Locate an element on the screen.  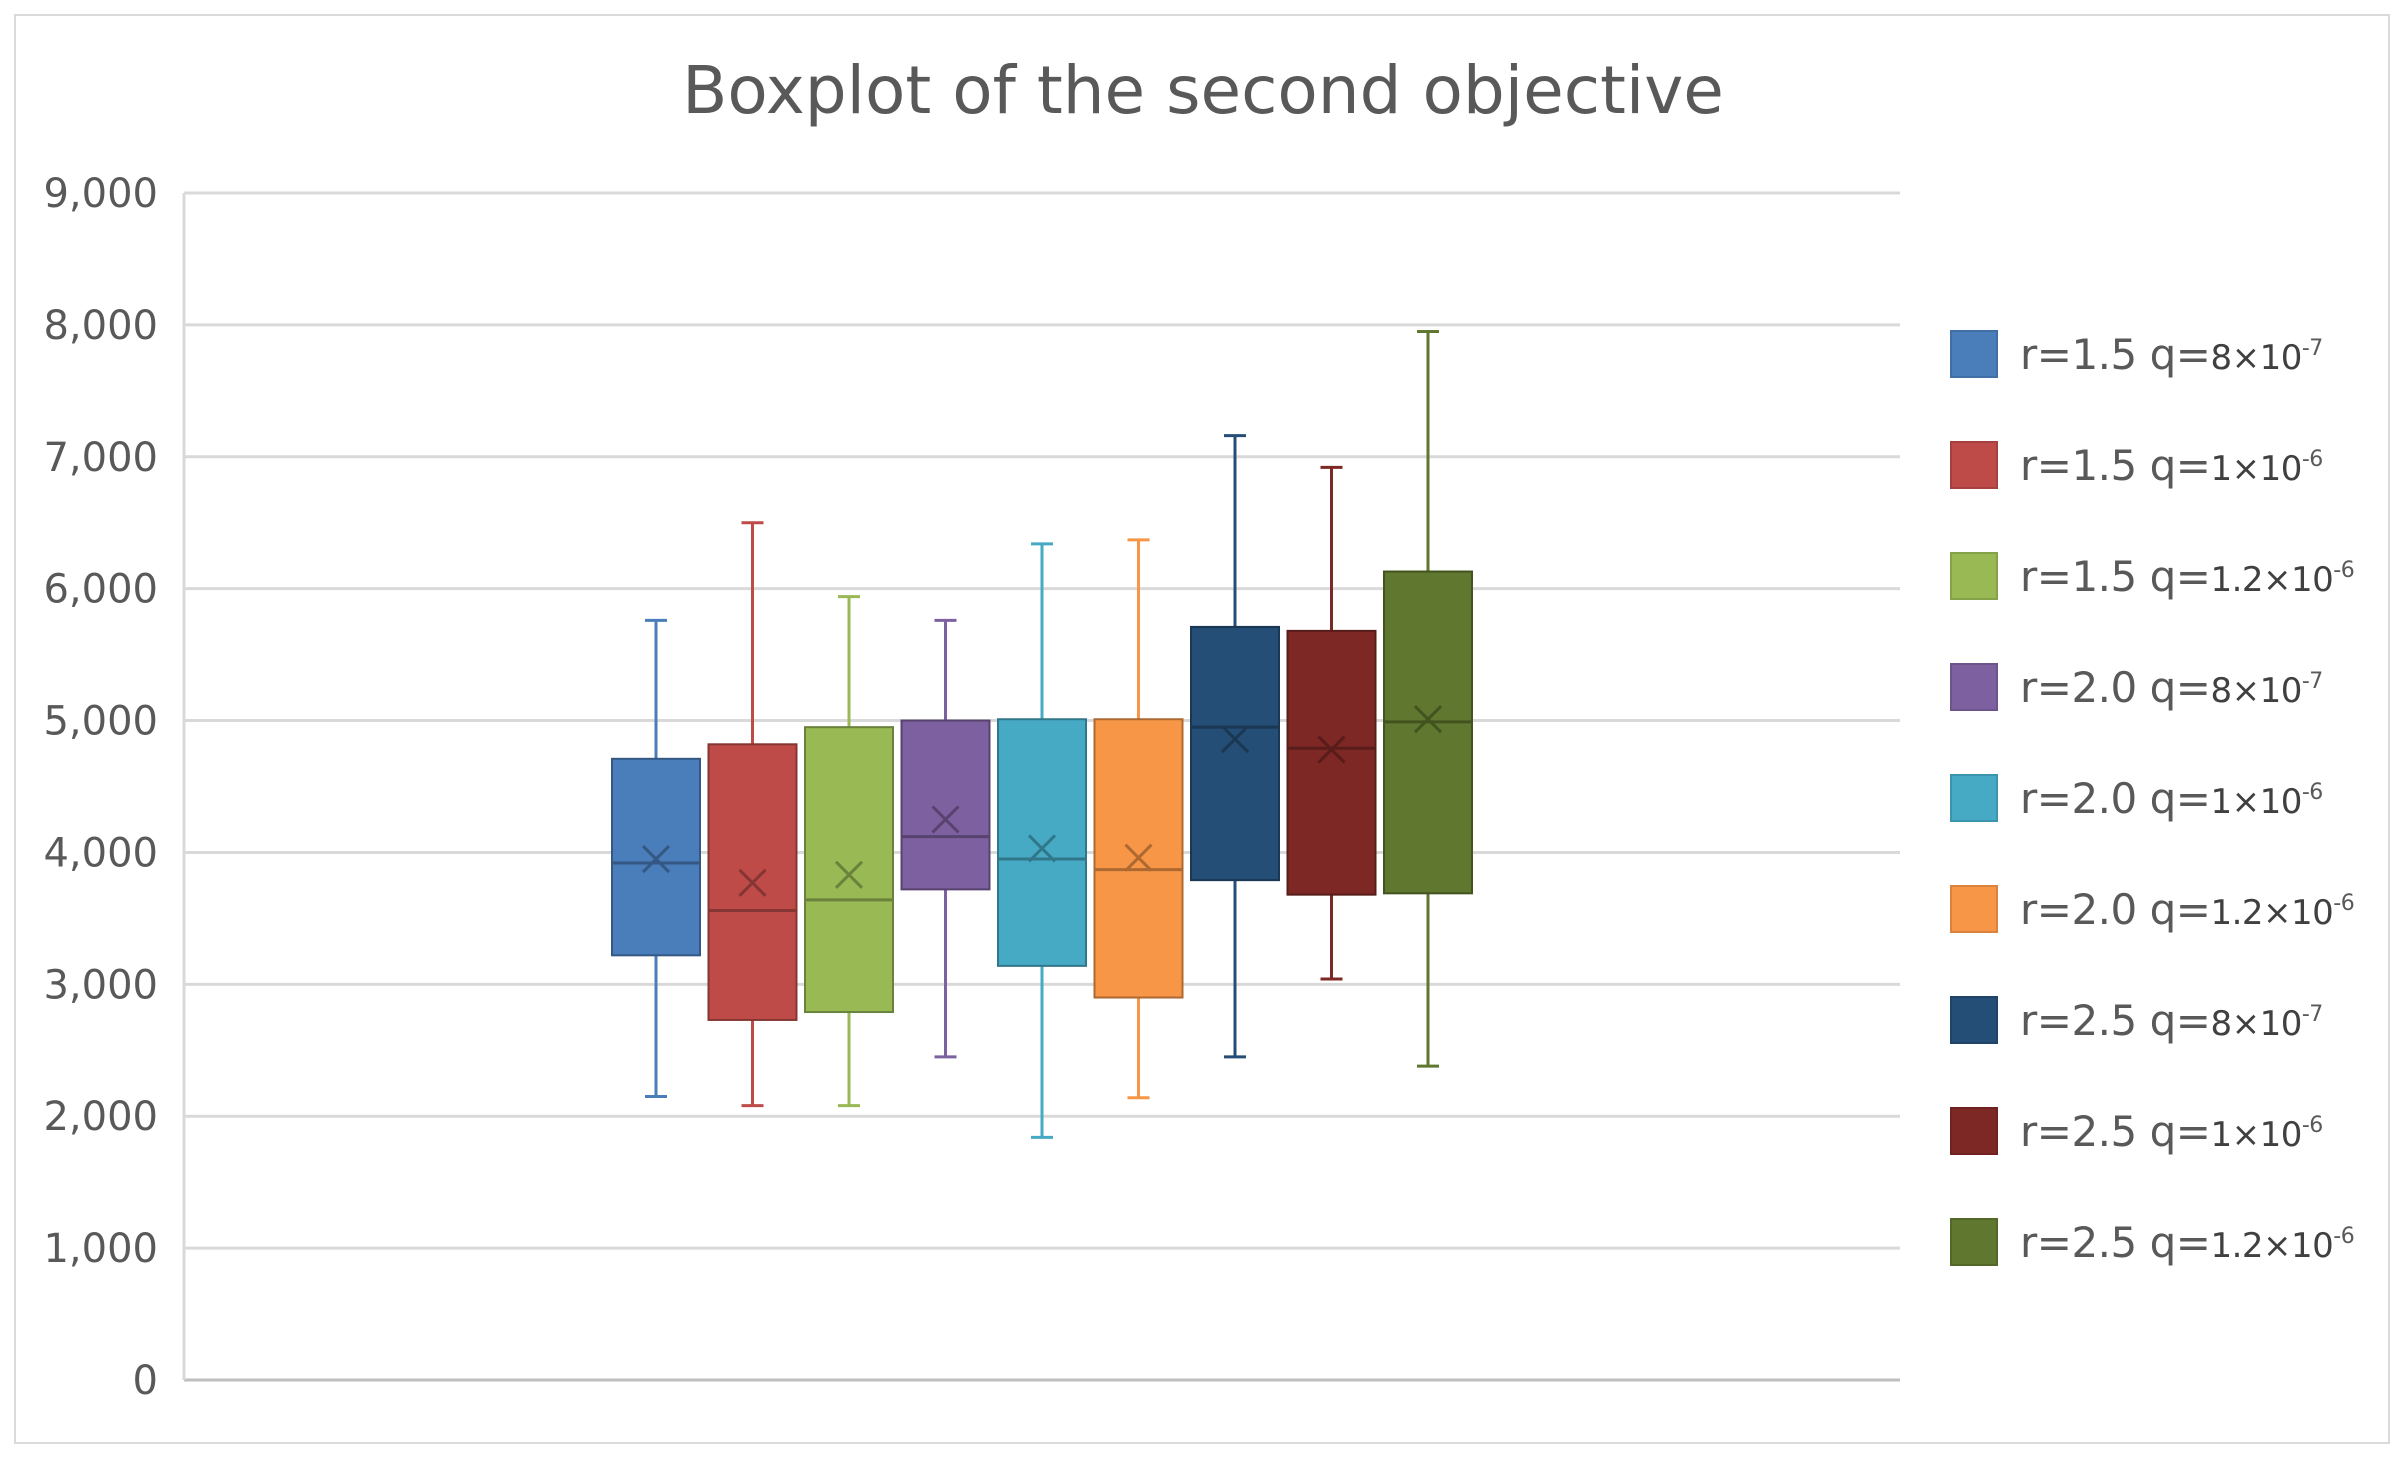
legend-label: r=2.0 q=8×10-7 is located at coordinates (2171, 687).